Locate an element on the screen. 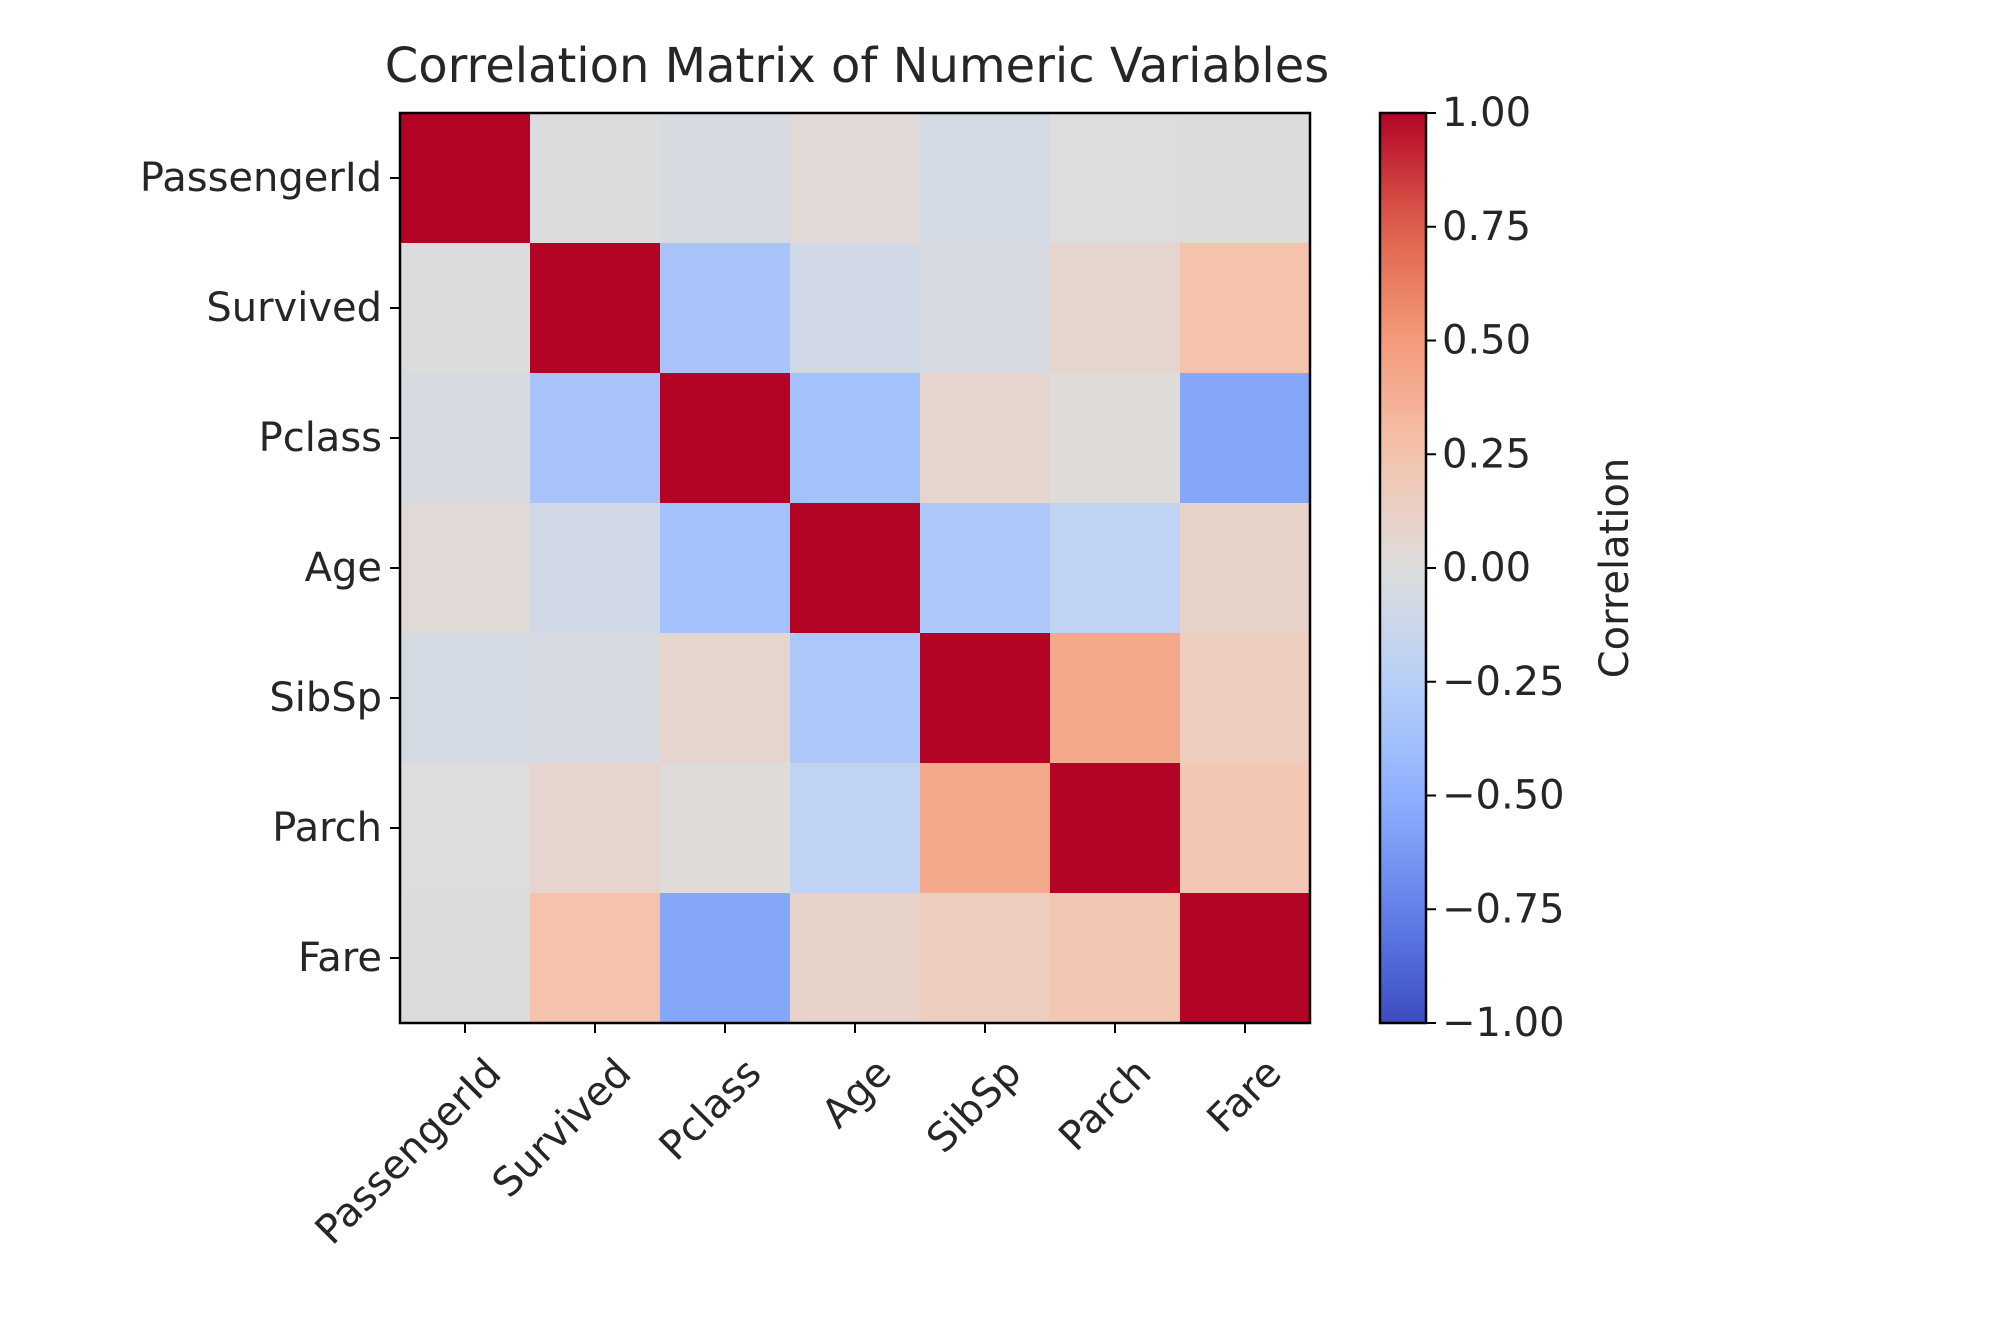  colorbar-tick-label: 0.00 is located at coordinates (1486, 568).